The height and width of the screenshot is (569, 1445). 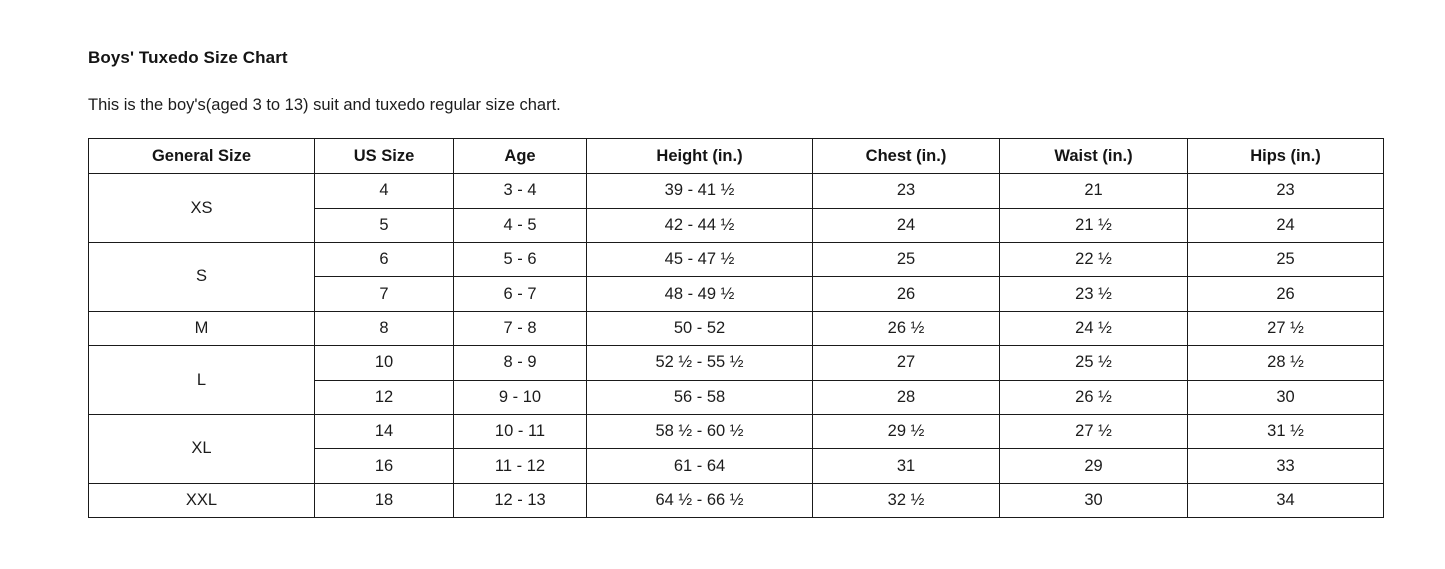 What do you see at coordinates (1093, 328) in the screenshot?
I see `cell-waist: 24 ½` at bounding box center [1093, 328].